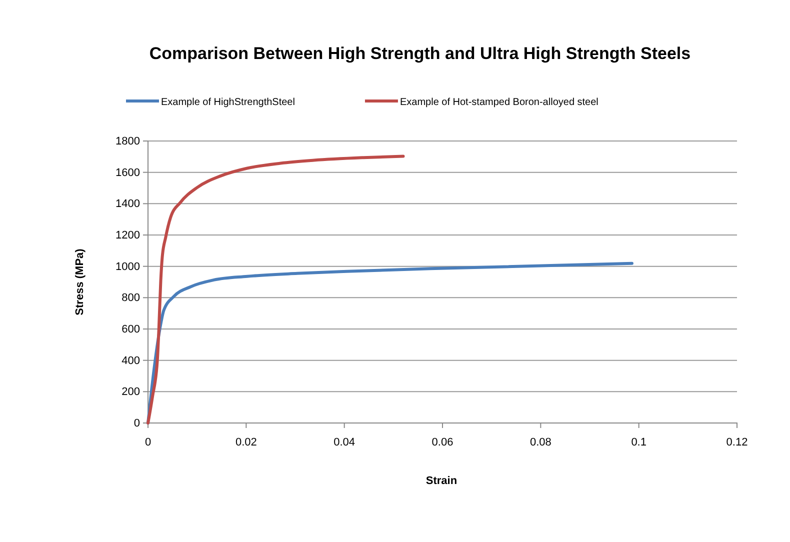 The image size is (790, 542). I want to click on x-axis-title: Strain, so click(442, 481).